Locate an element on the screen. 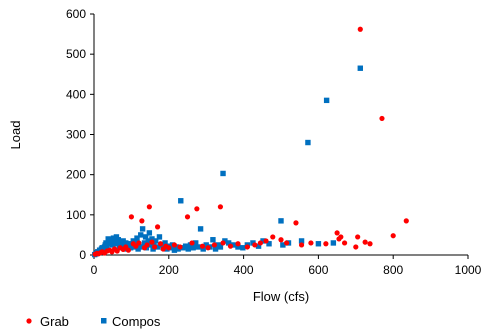 The width and height of the screenshot is (488, 332). x-axis-title: Flow (cfs) is located at coordinates (281, 296).